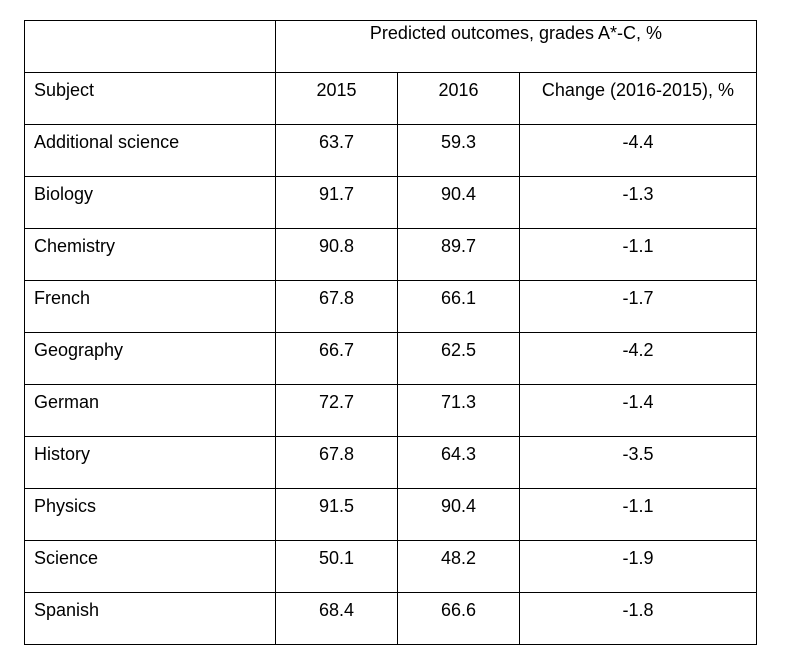  I want to click on subject-cell-text: Geography, so click(79, 350).